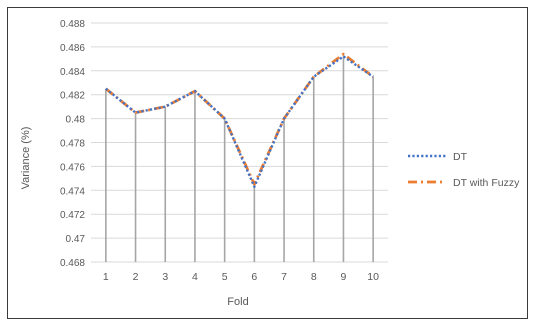 This screenshot has width=534, height=325. I want to click on y-tick-label: 0.48, so click(76, 120).